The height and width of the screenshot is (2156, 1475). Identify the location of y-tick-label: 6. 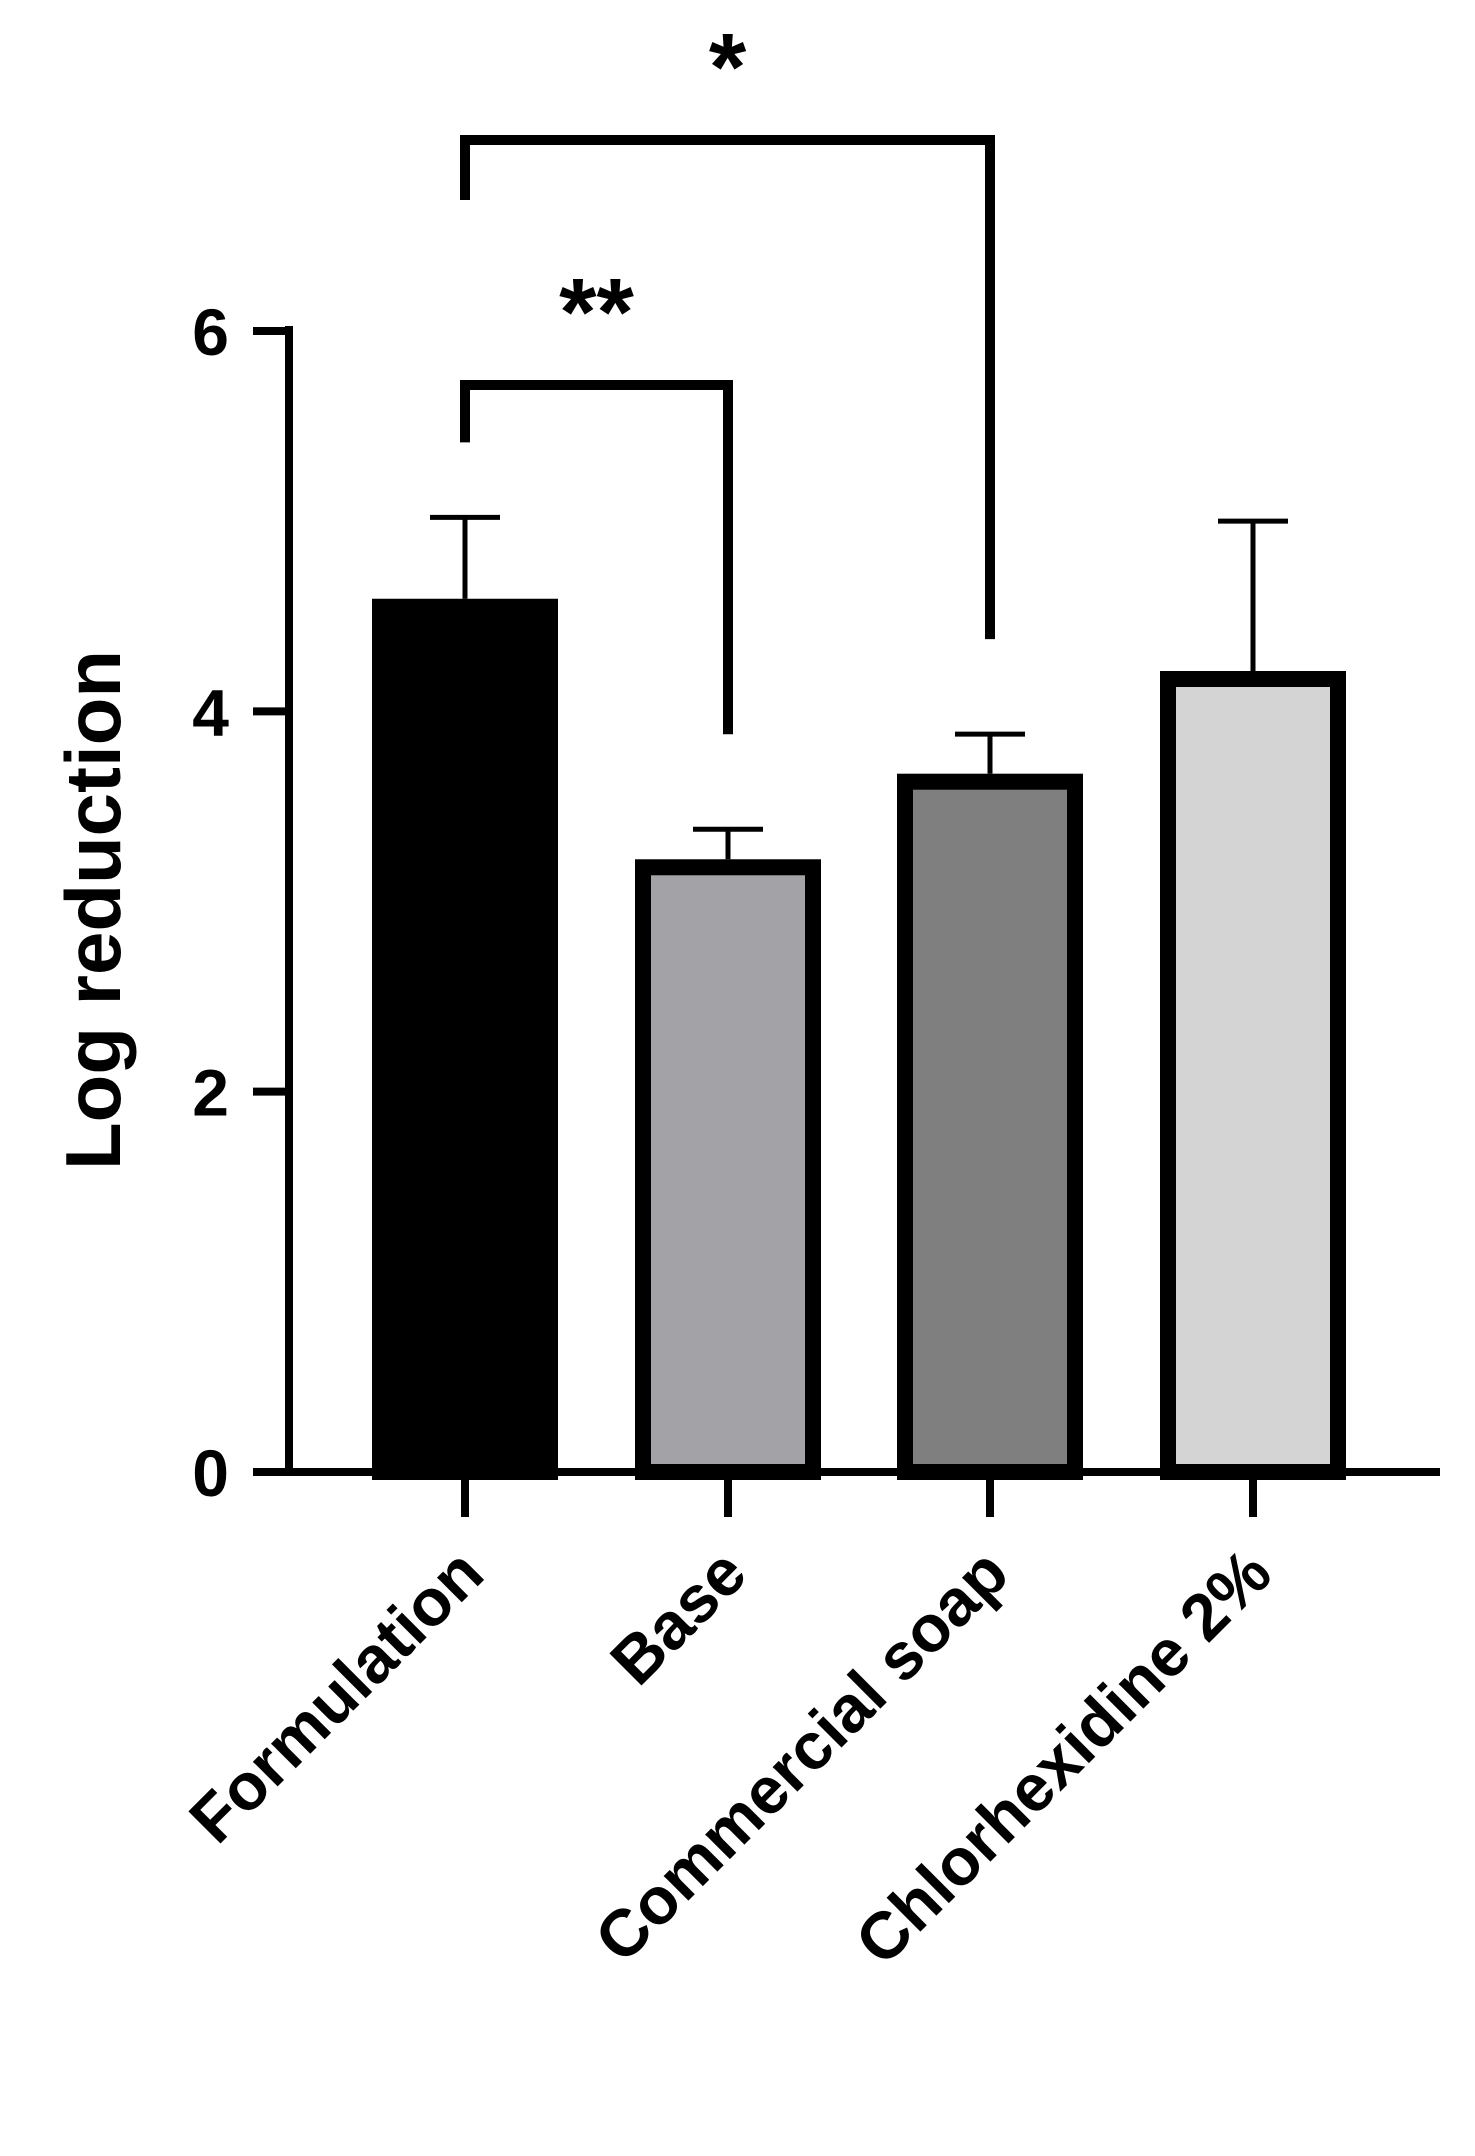
(210, 332).